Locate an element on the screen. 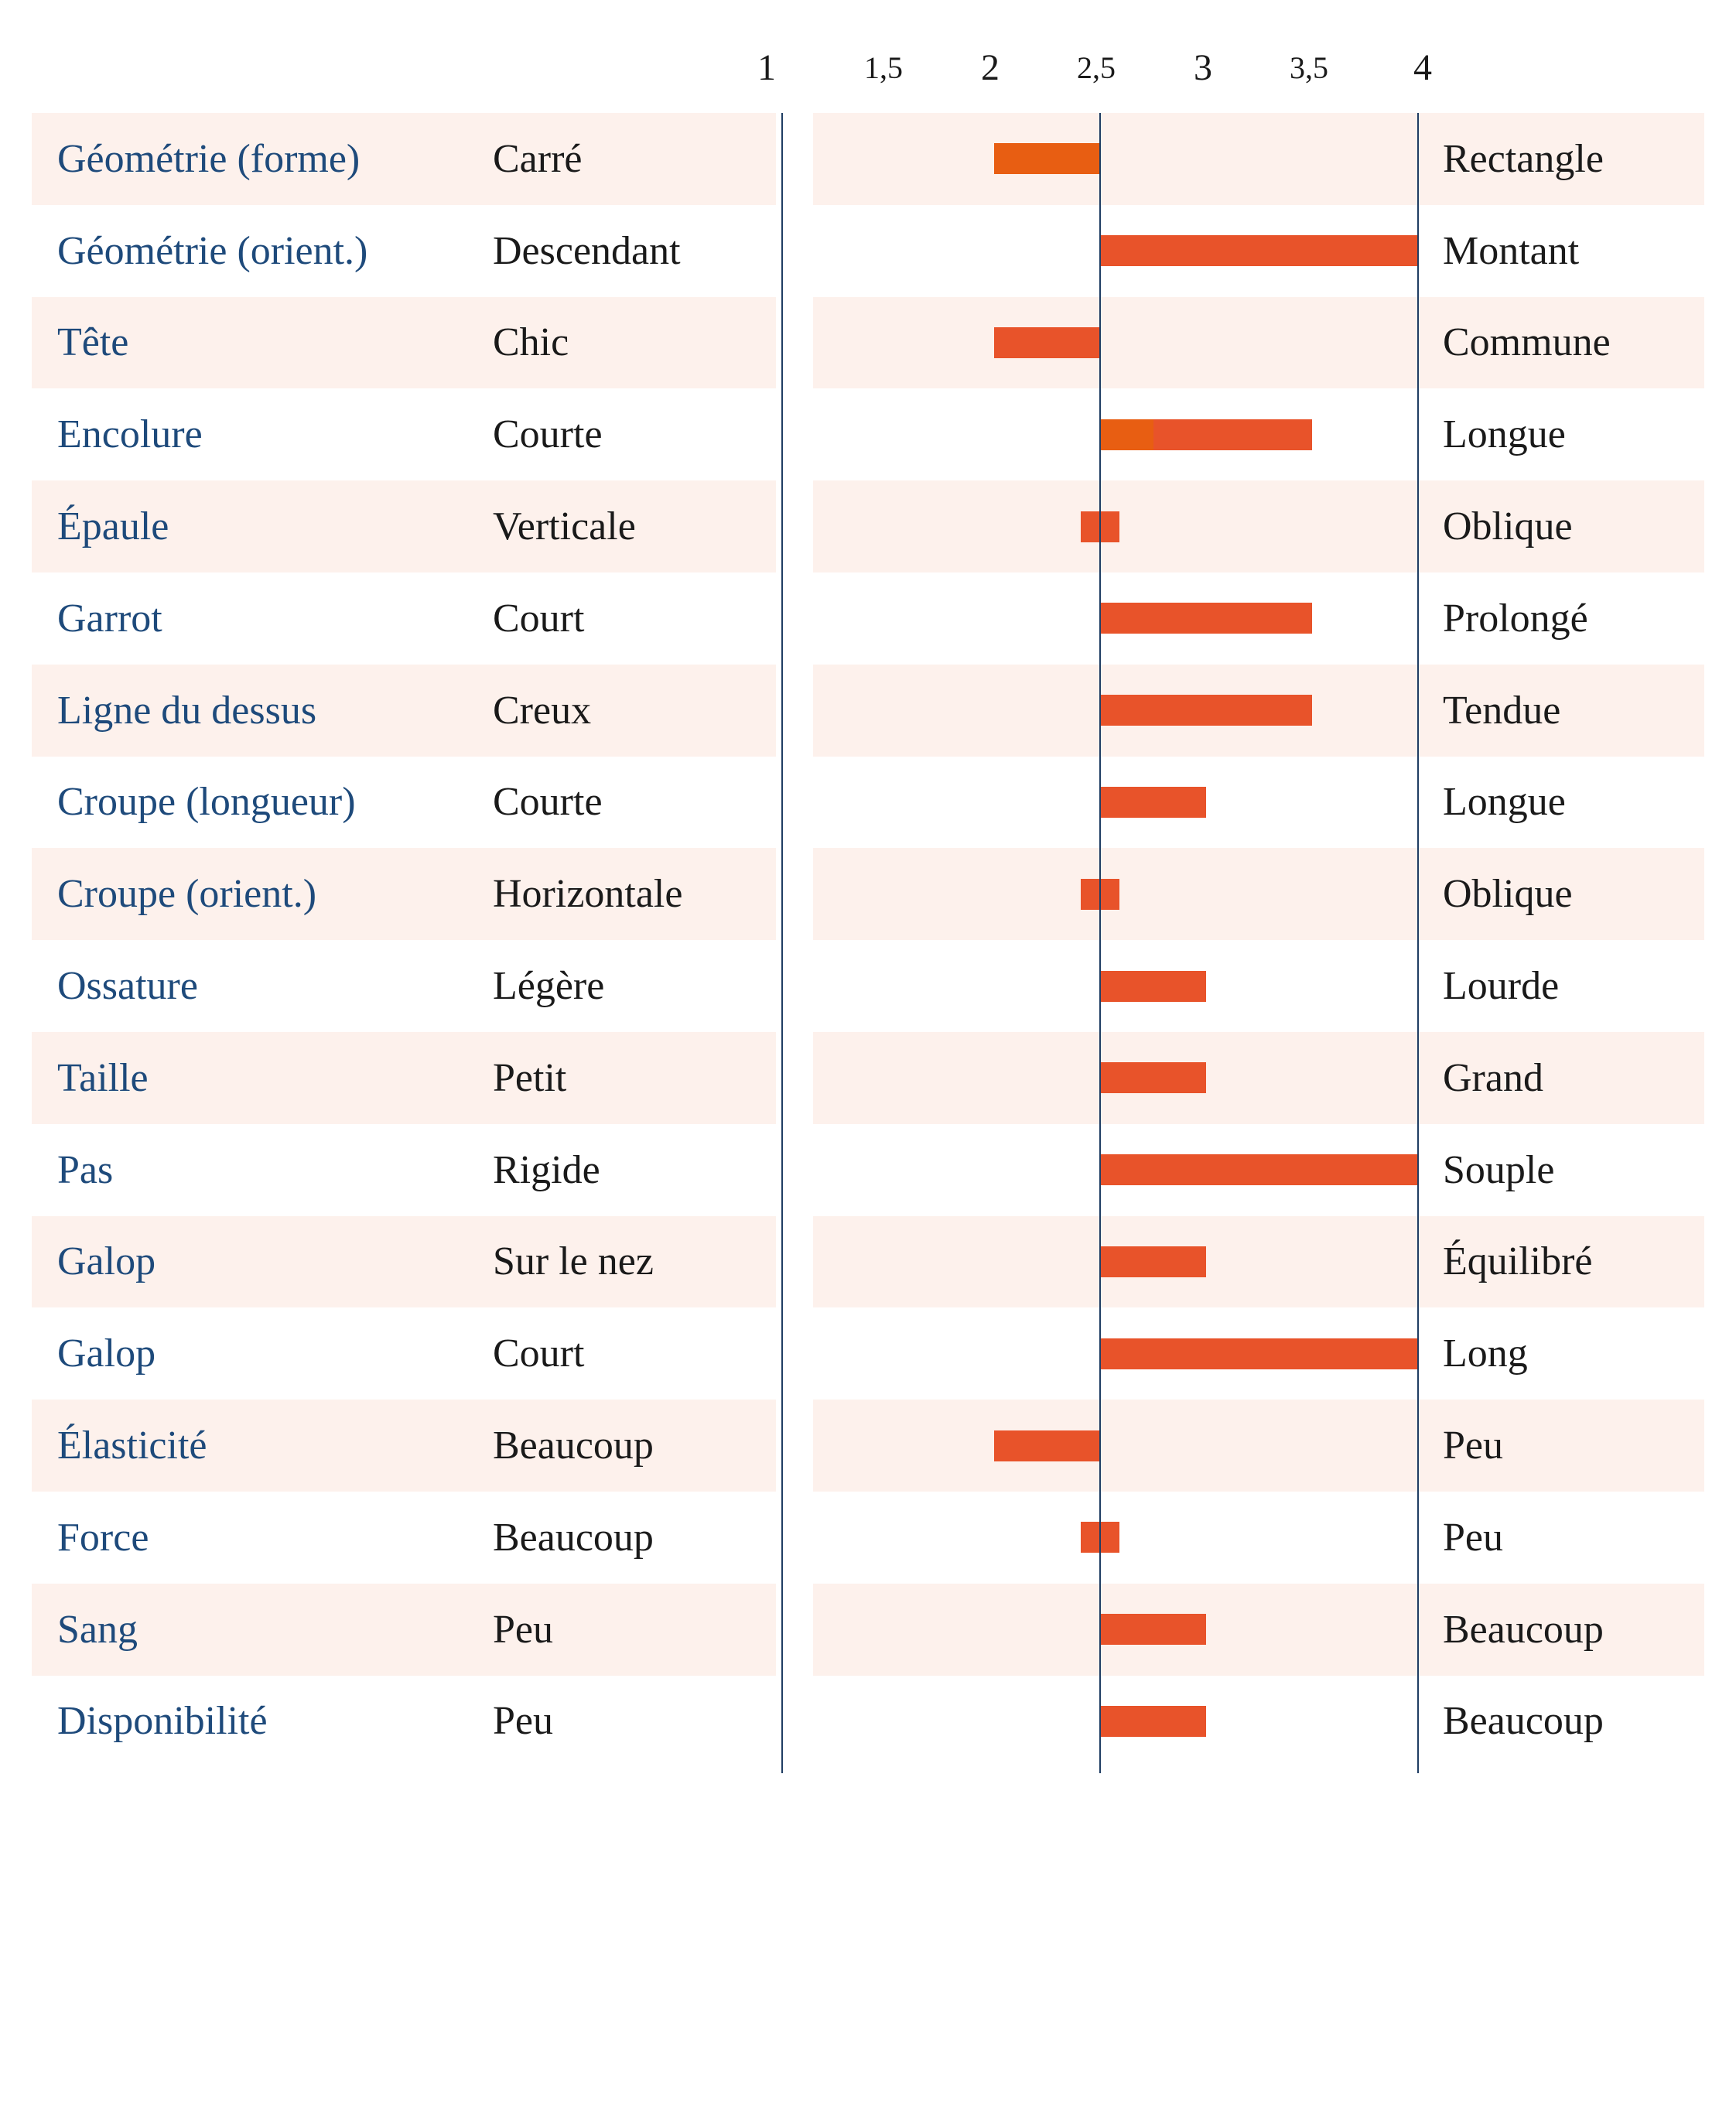  x-tick-label: 2 is located at coordinates (990, 67).